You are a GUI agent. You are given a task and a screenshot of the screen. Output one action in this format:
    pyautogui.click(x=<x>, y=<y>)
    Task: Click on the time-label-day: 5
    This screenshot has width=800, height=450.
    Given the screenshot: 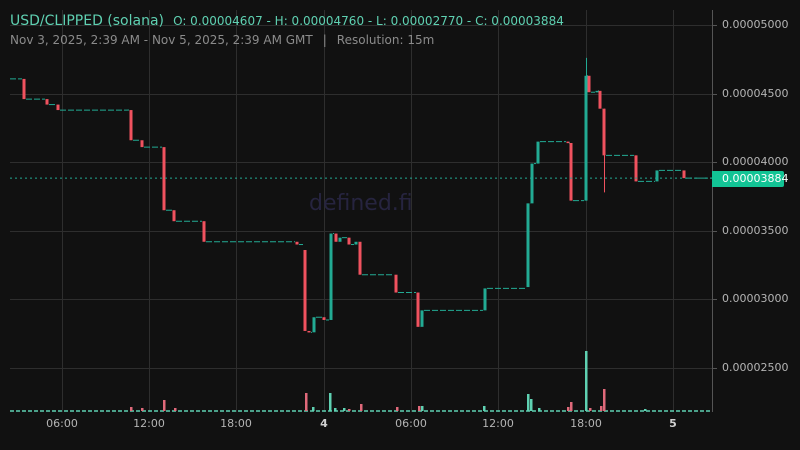 What is the action you would take?
    pyautogui.click(x=673, y=423)
    